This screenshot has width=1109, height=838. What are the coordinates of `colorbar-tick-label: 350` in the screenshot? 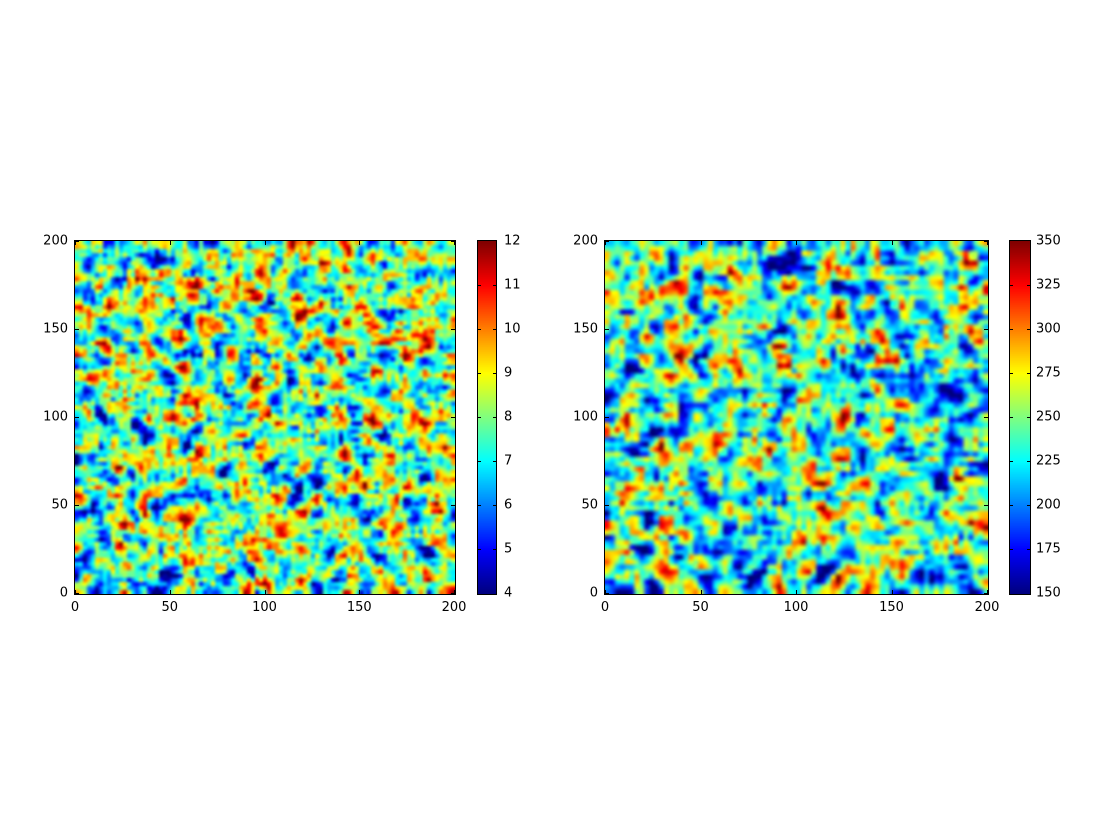 It's located at (1048, 241).